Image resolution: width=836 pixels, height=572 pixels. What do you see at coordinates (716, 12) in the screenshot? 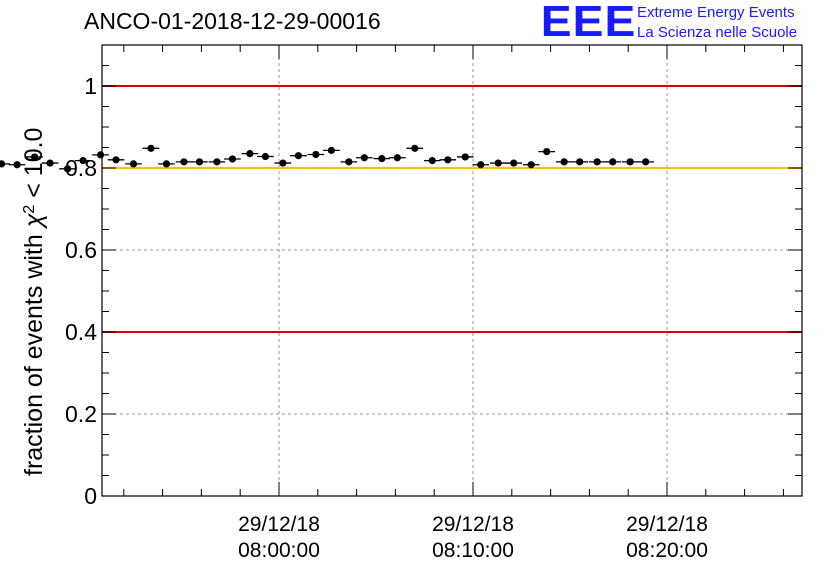
I see `logo-line-1: Extreme Energy Events` at bounding box center [716, 12].